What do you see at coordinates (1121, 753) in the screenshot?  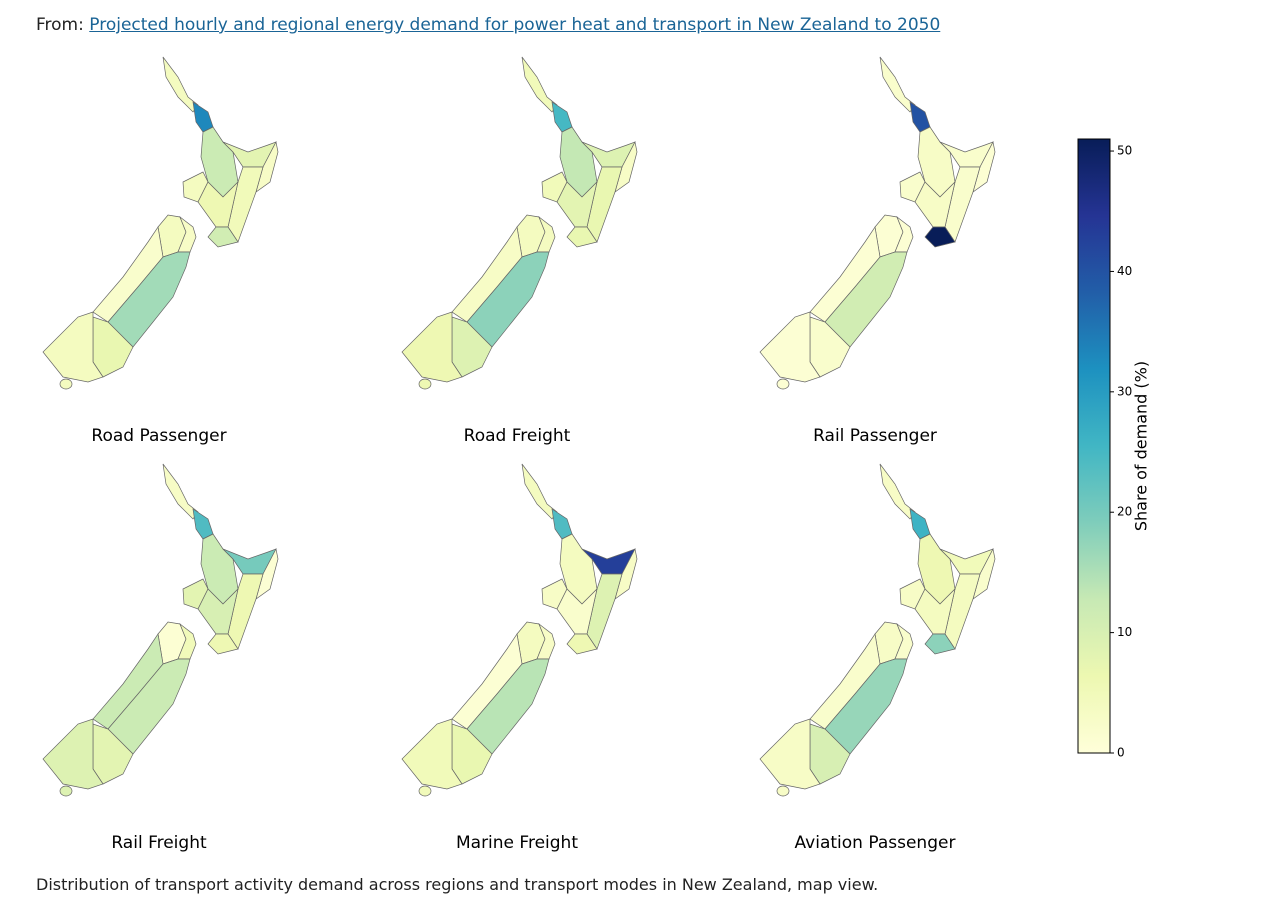 I see `colorbar-tick-label: 0` at bounding box center [1121, 753].